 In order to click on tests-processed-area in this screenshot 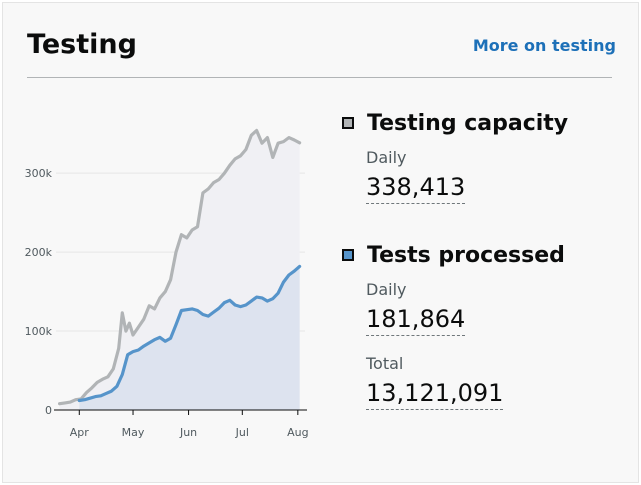, I will do `click(189, 338)`.